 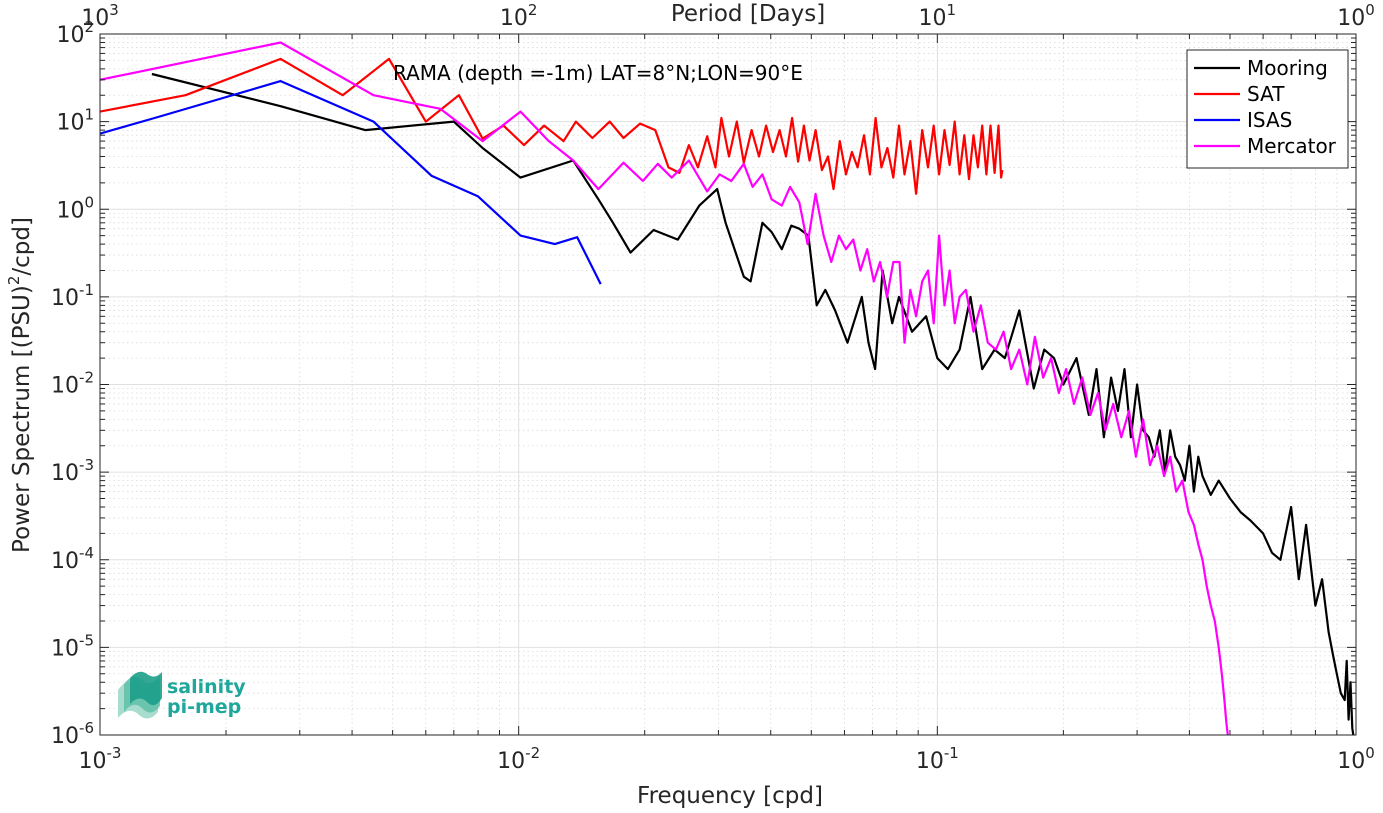 I want to click on legend-label-mooring: Mooring, so click(x=1287, y=68).